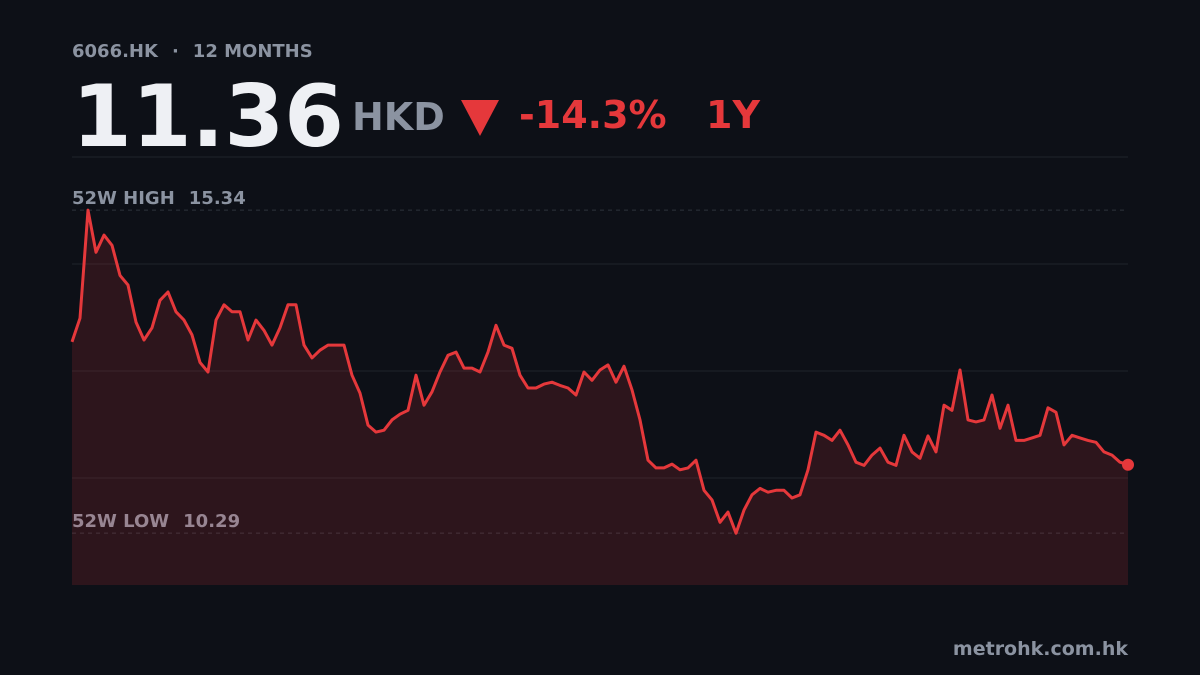 This screenshot has width=1200, height=675. I want to click on source: metrohk.com.hk, so click(1040, 649).